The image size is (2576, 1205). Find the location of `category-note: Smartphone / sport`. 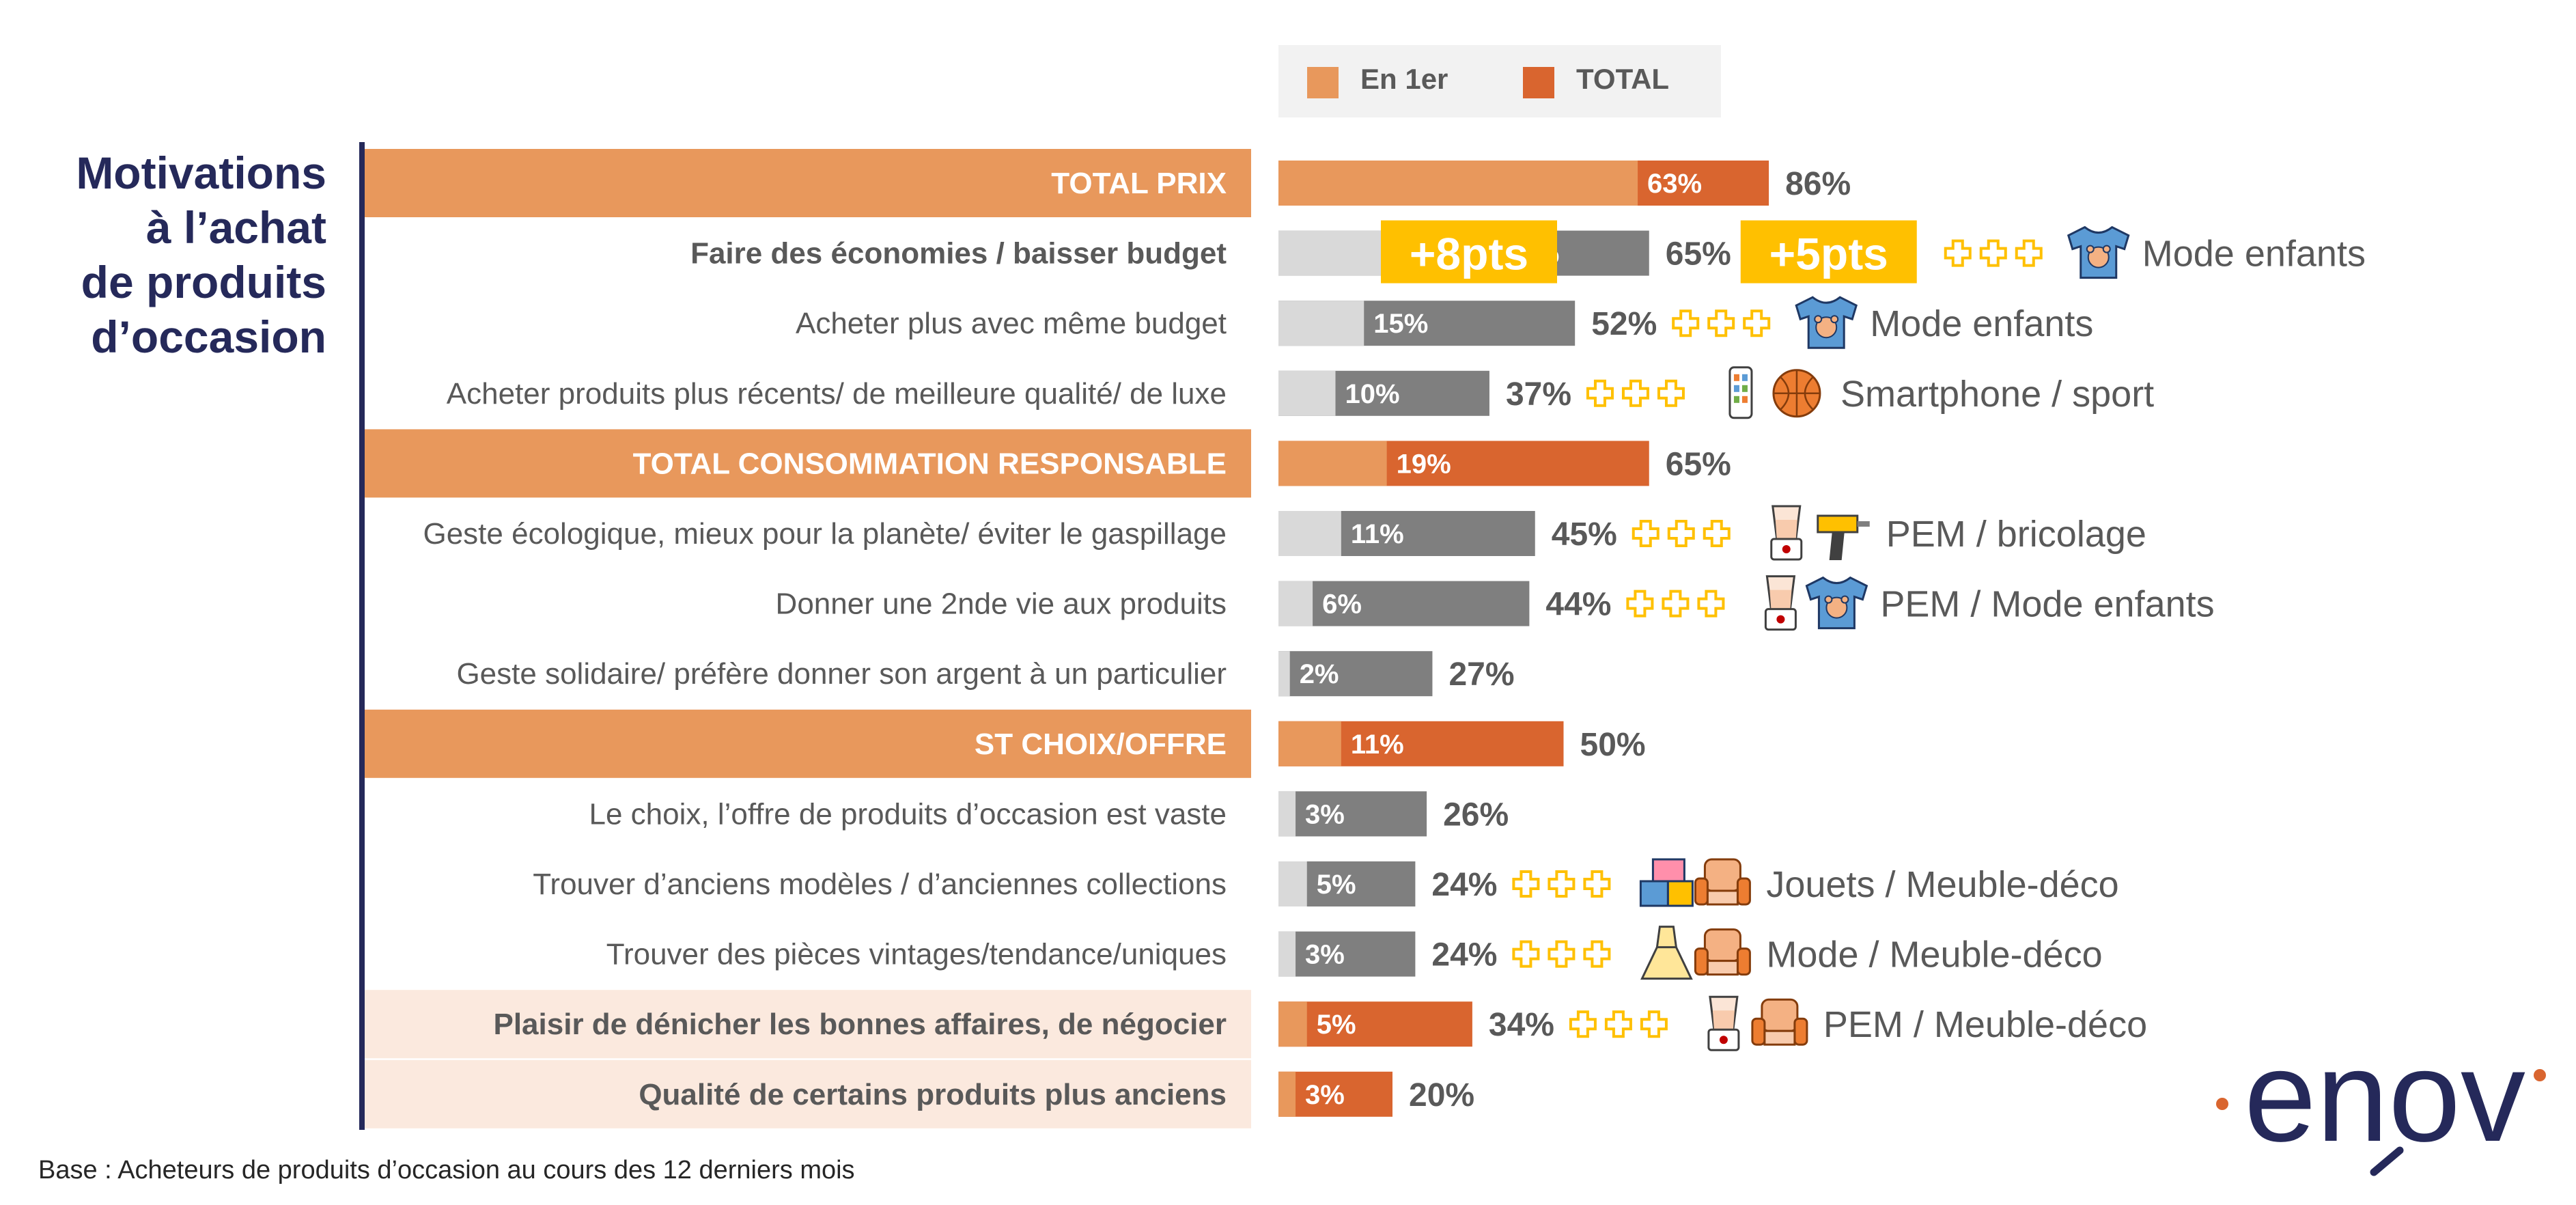

category-note: Smartphone / sport is located at coordinates (1997, 394).